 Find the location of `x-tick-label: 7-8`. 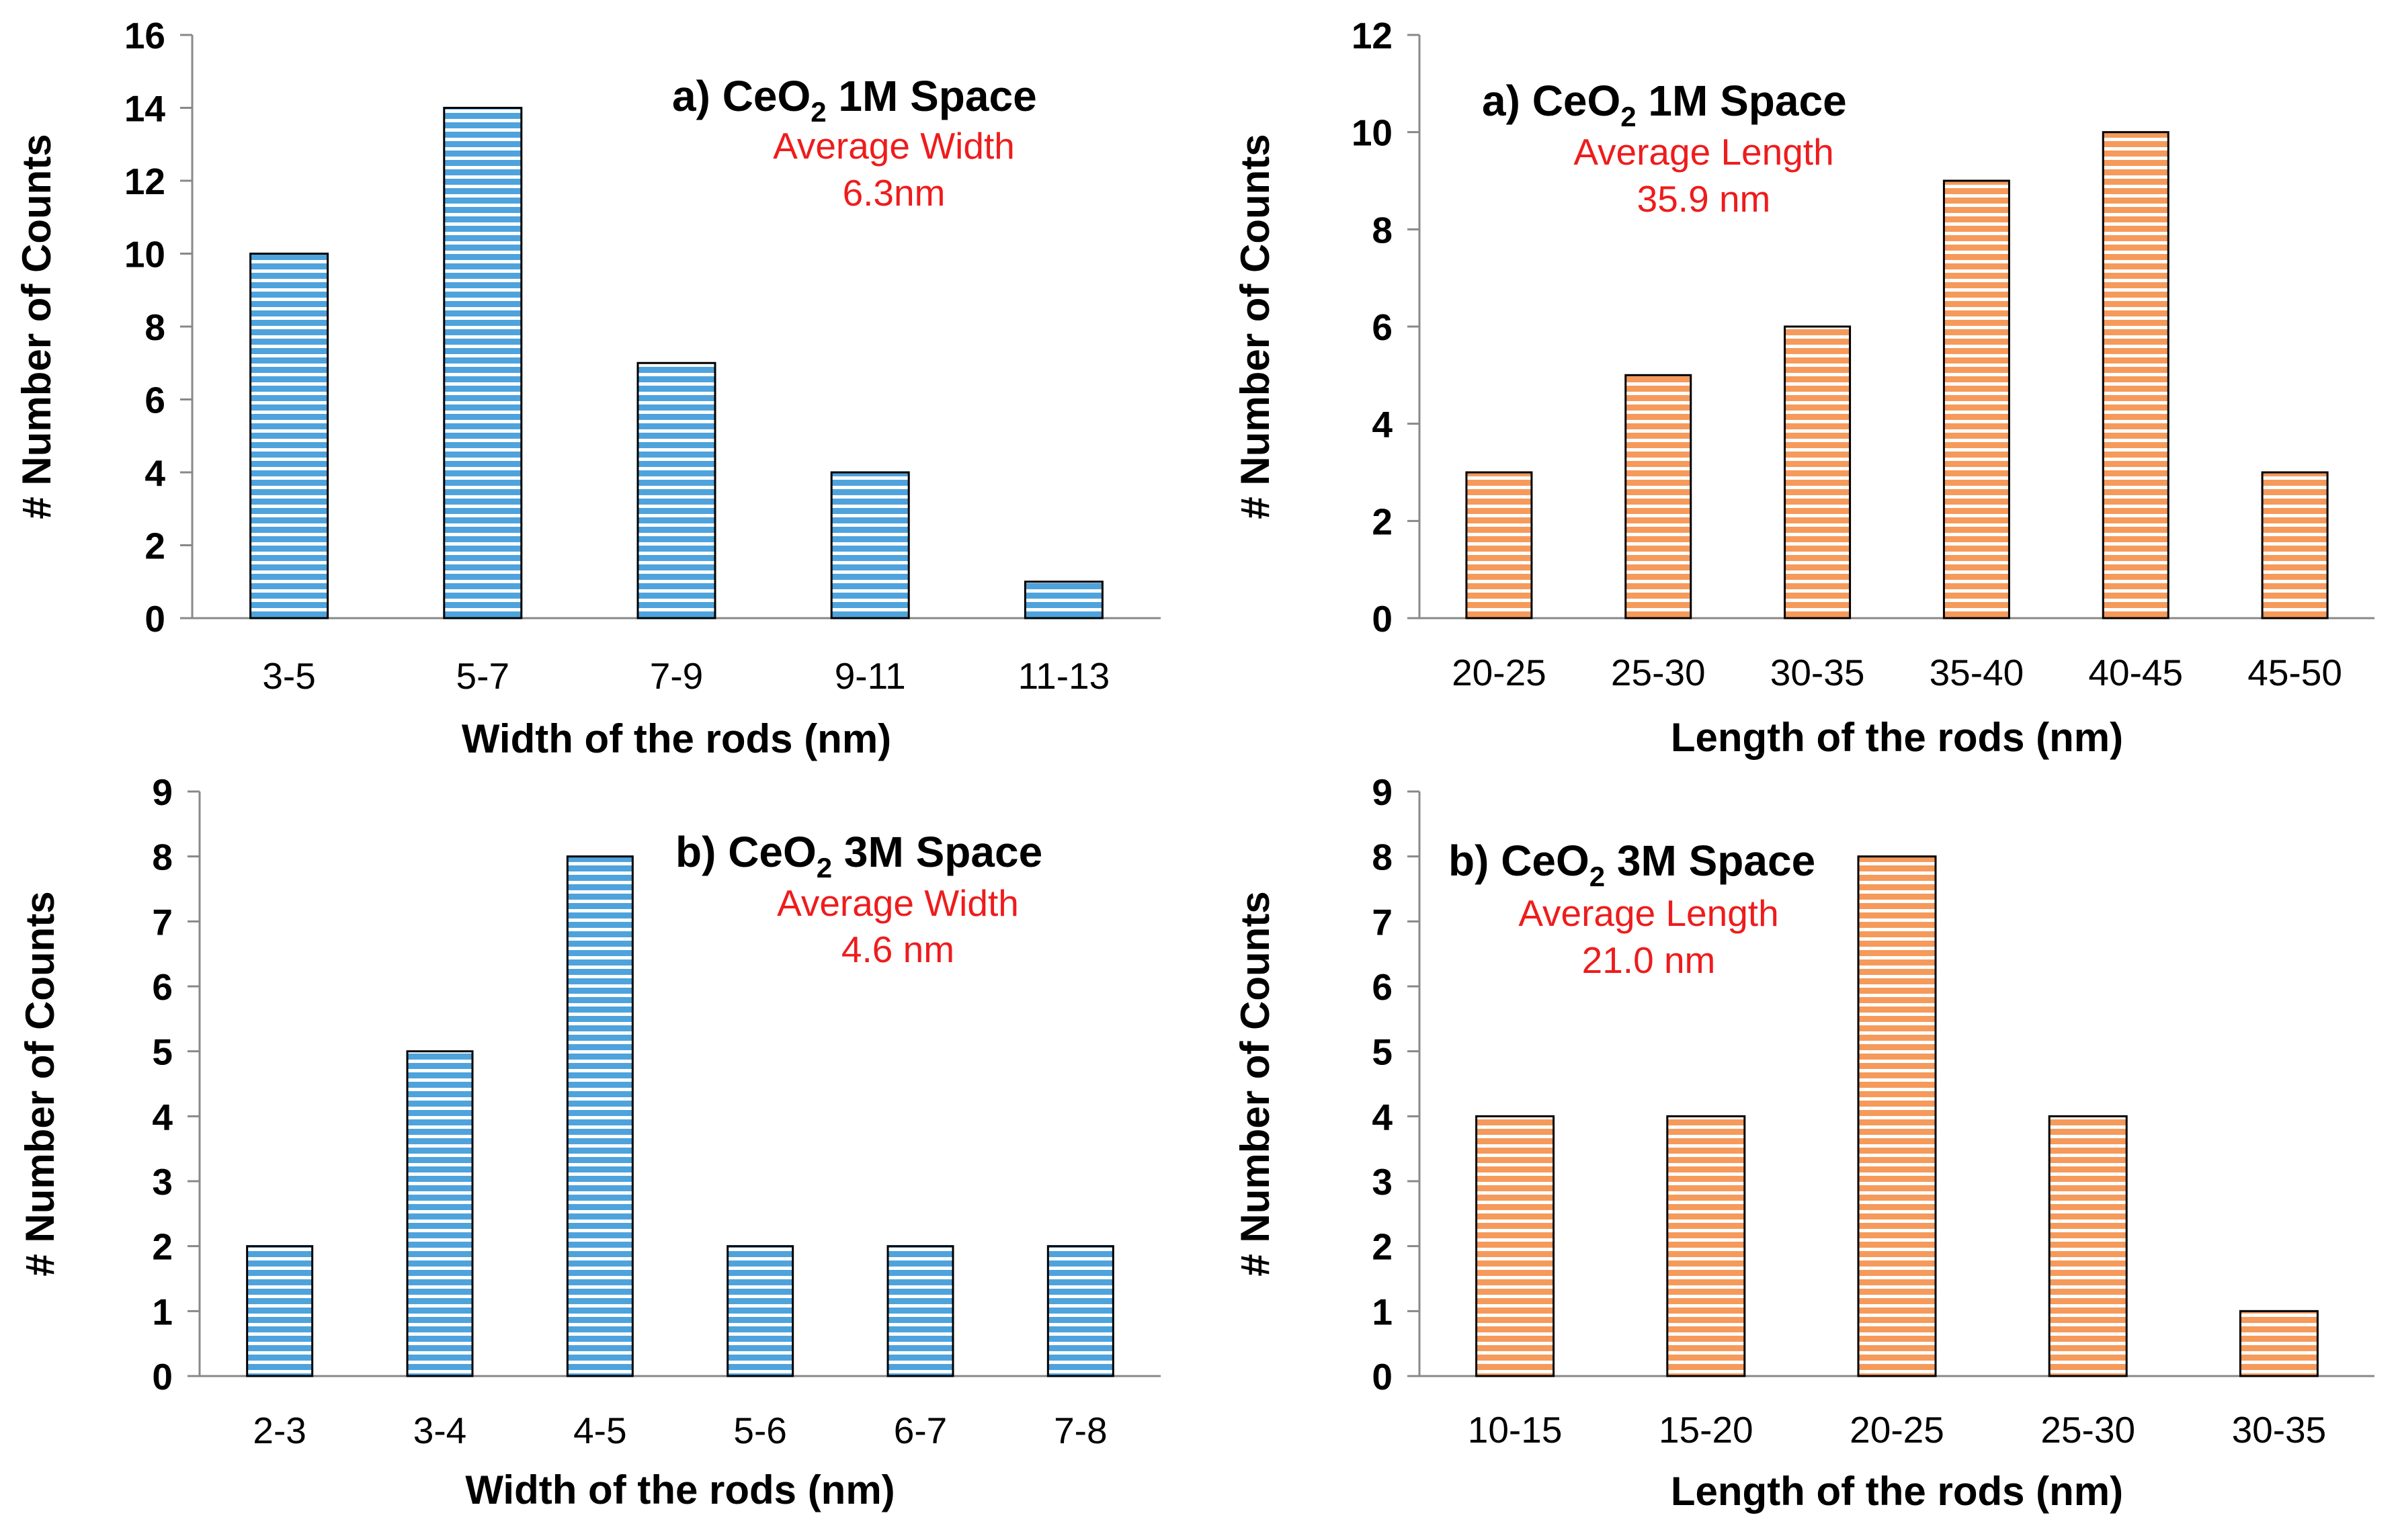

x-tick-label: 7-8 is located at coordinates (1081, 1431).